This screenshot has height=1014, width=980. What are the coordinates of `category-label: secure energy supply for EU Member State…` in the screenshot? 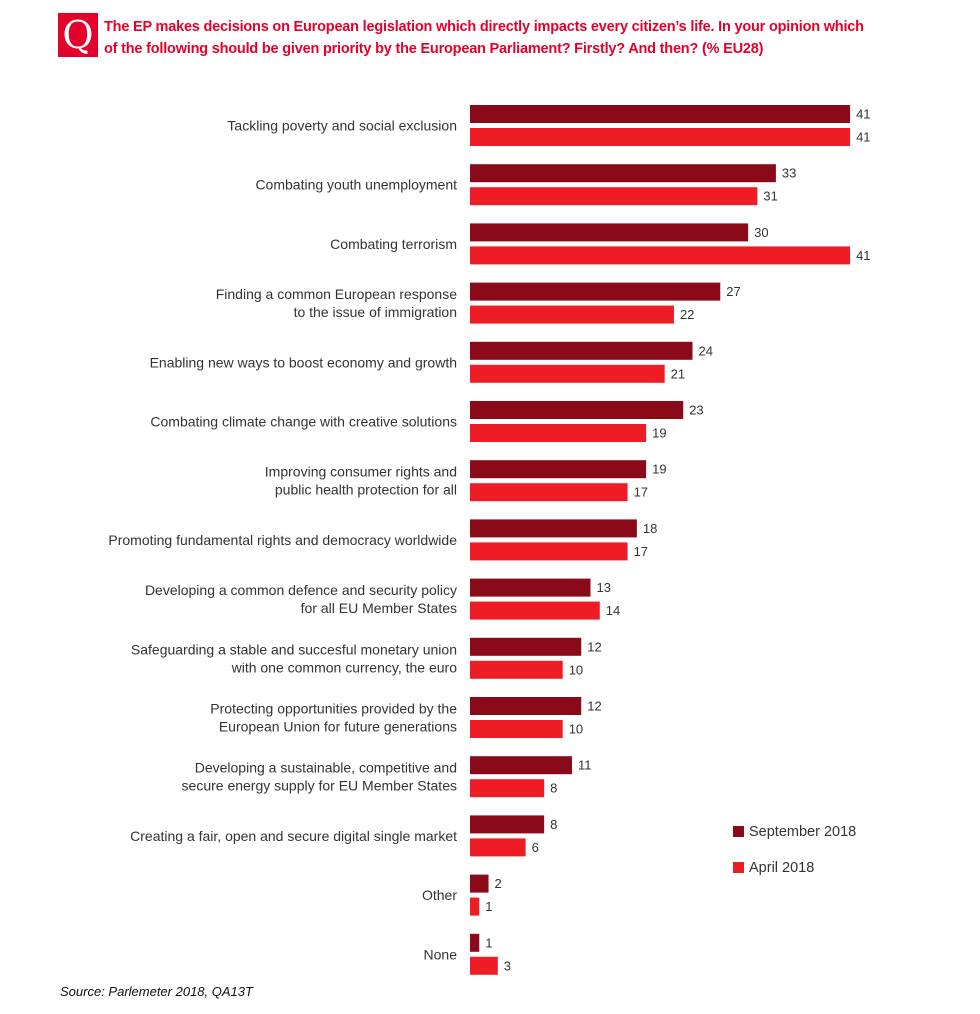 It's located at (319, 786).